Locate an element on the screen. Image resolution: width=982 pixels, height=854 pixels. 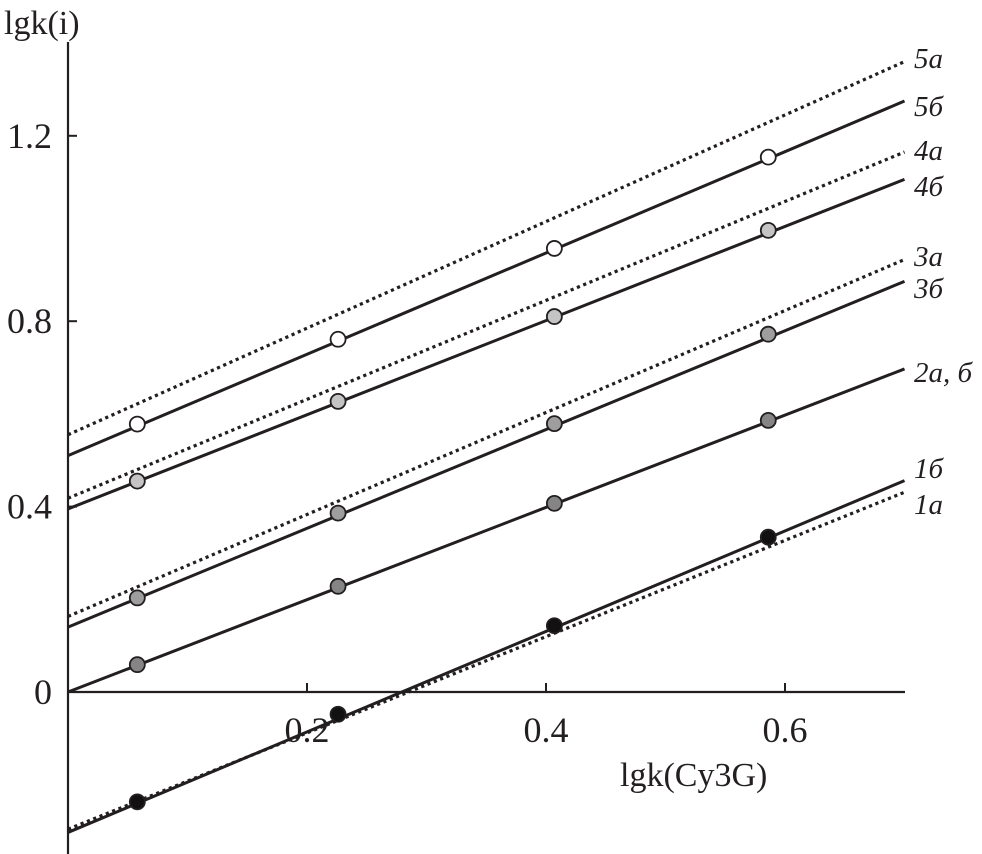
series-7-label: 2а, б is located at coordinates (944, 373).